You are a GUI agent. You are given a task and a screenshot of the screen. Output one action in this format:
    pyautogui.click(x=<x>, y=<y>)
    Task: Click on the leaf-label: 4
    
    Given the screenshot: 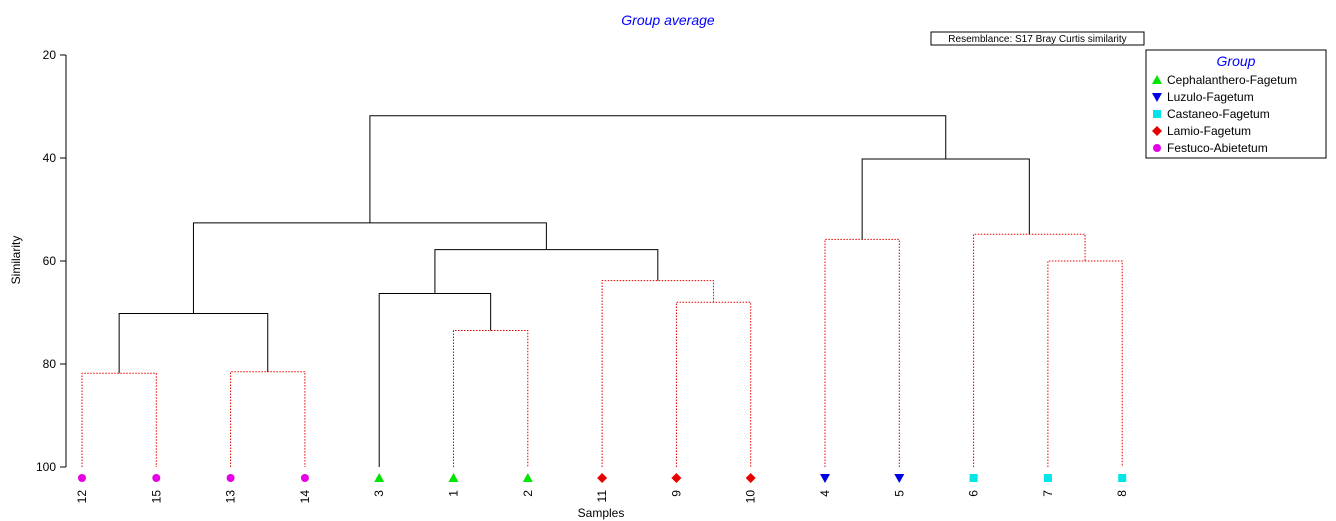 What is the action you would take?
    pyautogui.click(x=825, y=493)
    